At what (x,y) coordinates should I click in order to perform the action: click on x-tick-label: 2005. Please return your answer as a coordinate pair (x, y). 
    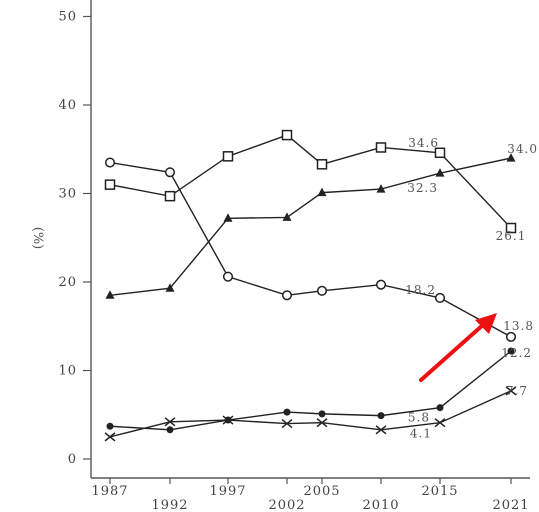
    Looking at the image, I should click on (321, 491).